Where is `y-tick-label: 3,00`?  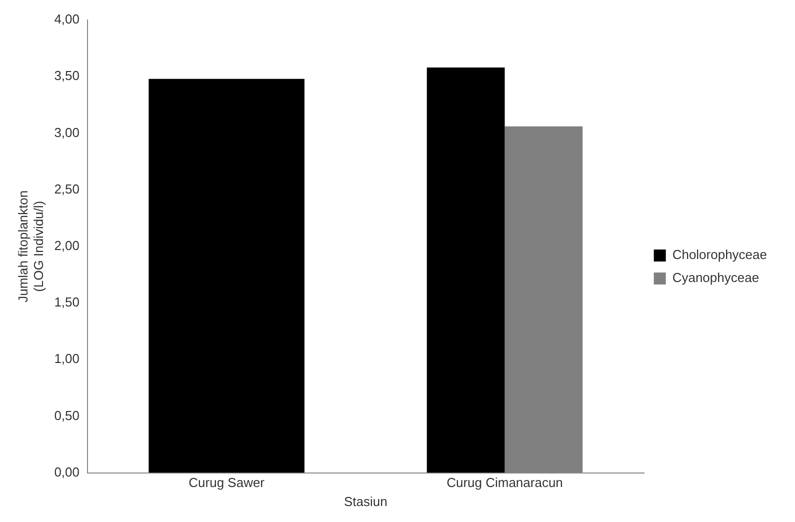
y-tick-label: 3,00 is located at coordinates (67, 132).